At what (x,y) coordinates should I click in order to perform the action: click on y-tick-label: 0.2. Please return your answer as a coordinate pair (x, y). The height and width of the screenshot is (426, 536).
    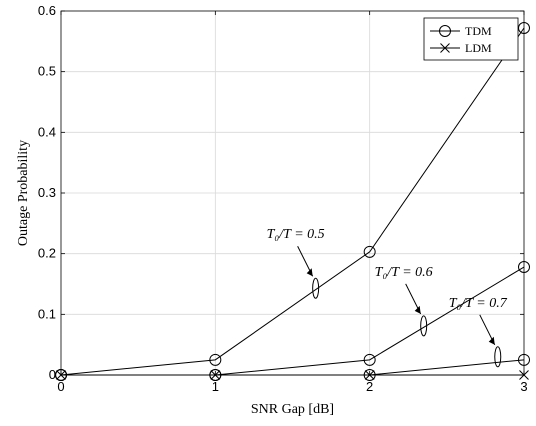
    Looking at the image, I should click on (47, 253).